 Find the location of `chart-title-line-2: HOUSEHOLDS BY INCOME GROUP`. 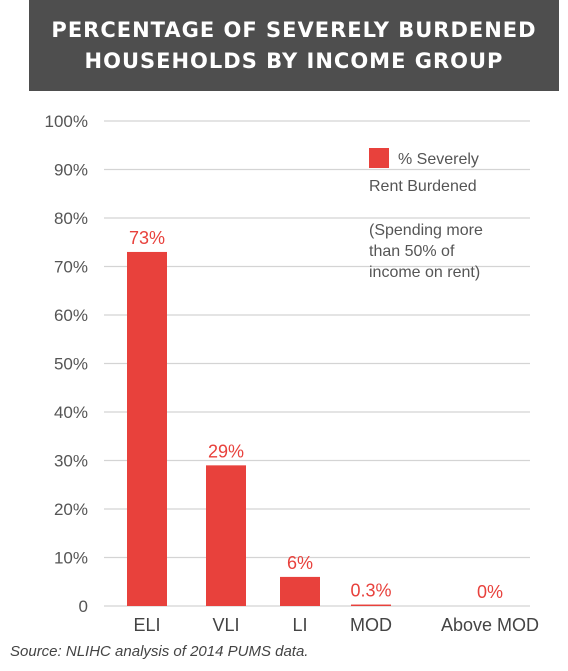

chart-title-line-2: HOUSEHOLDS BY INCOME GROUP is located at coordinates (294, 60).